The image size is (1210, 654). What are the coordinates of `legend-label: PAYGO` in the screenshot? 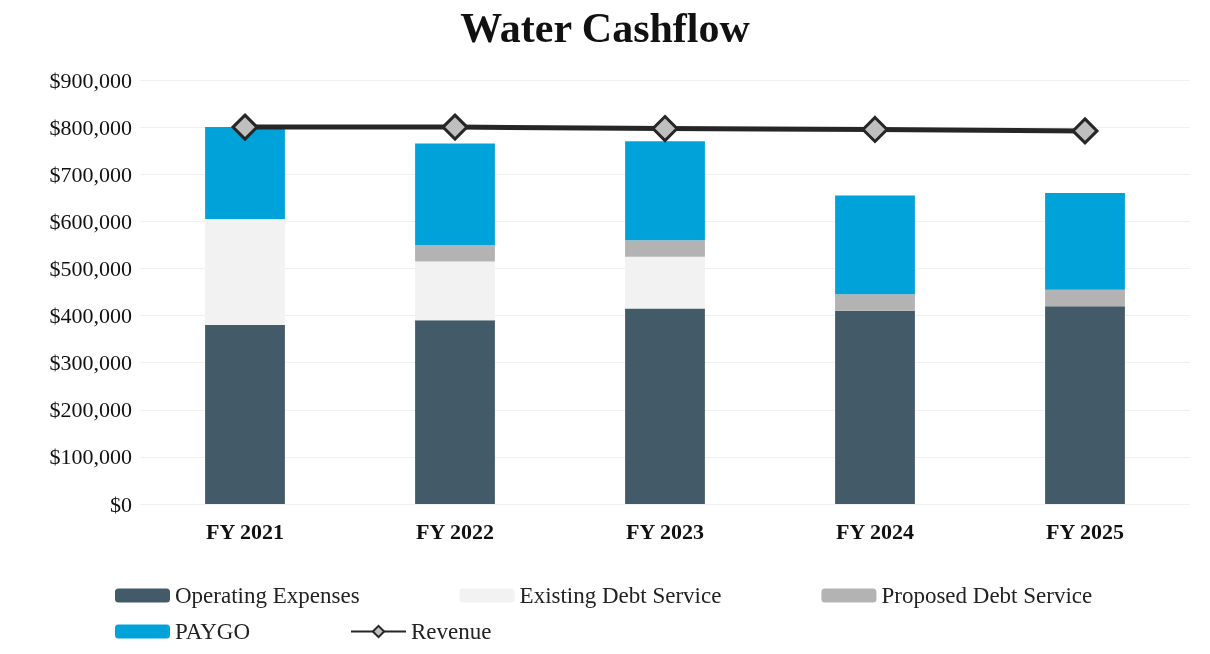 It's located at (213, 631).